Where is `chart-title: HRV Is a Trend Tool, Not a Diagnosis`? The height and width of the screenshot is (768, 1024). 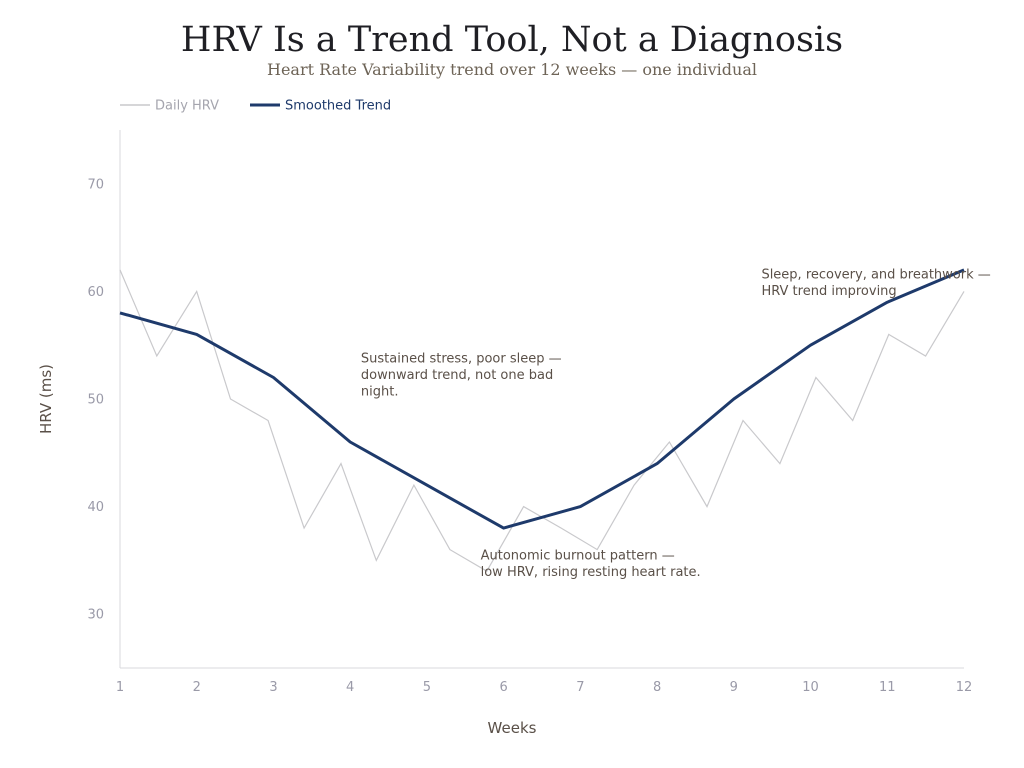 chart-title: HRV Is a Trend Tool, Not a Diagnosis is located at coordinates (512, 40).